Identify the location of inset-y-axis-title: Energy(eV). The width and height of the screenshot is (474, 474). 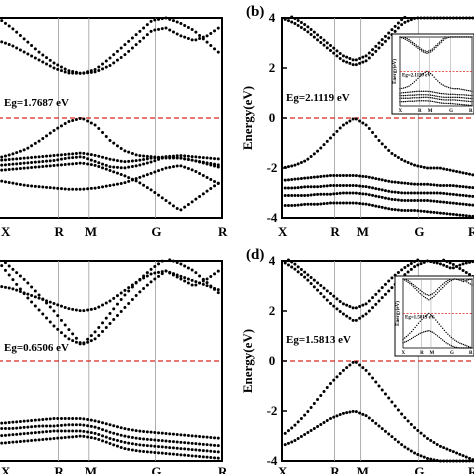
(398, 313).